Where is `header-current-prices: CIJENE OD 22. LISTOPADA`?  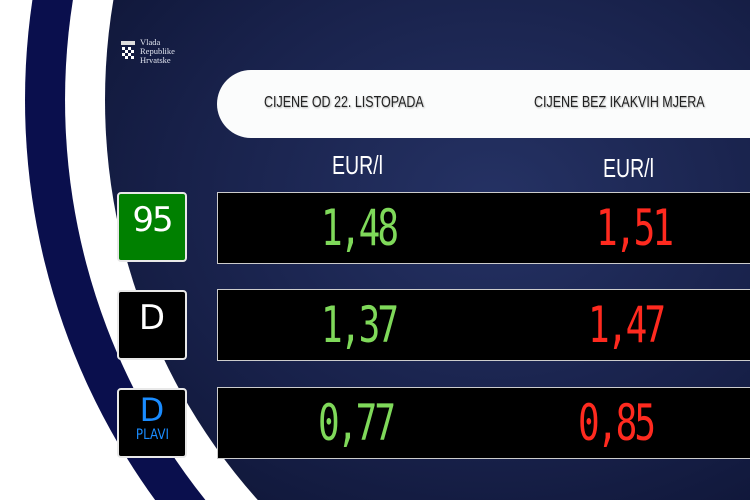 header-current-prices: CIJENE OD 22. LISTOPADA is located at coordinates (344, 102).